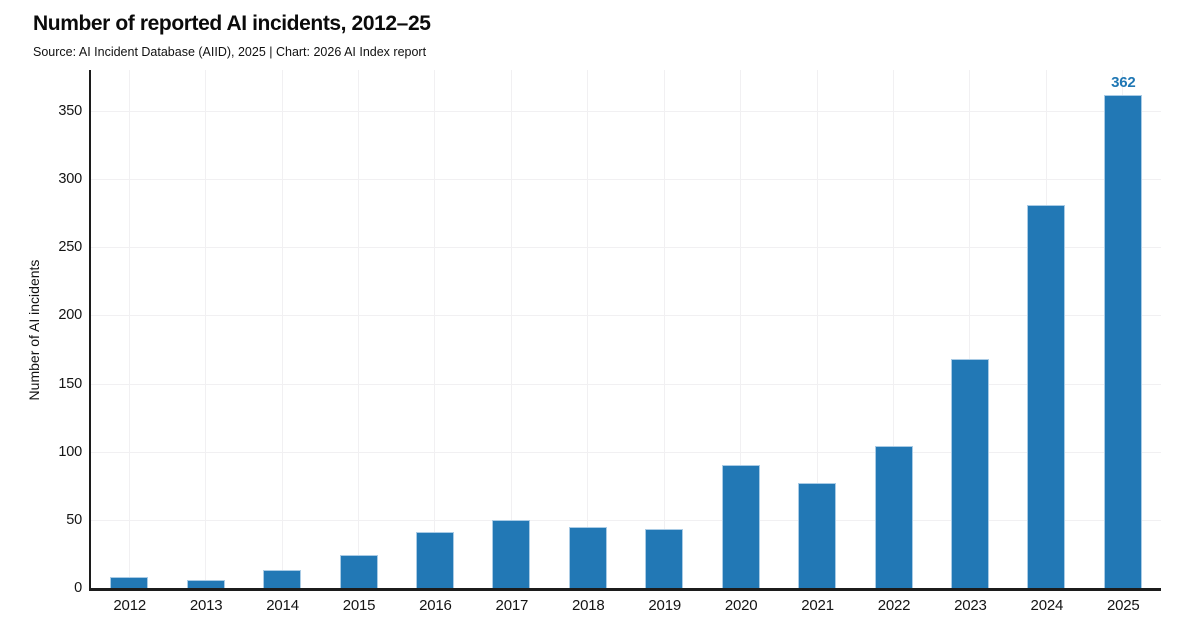 This screenshot has height=634, width=1194. What do you see at coordinates (70, 247) in the screenshot?
I see `y-tick-250: 250` at bounding box center [70, 247].